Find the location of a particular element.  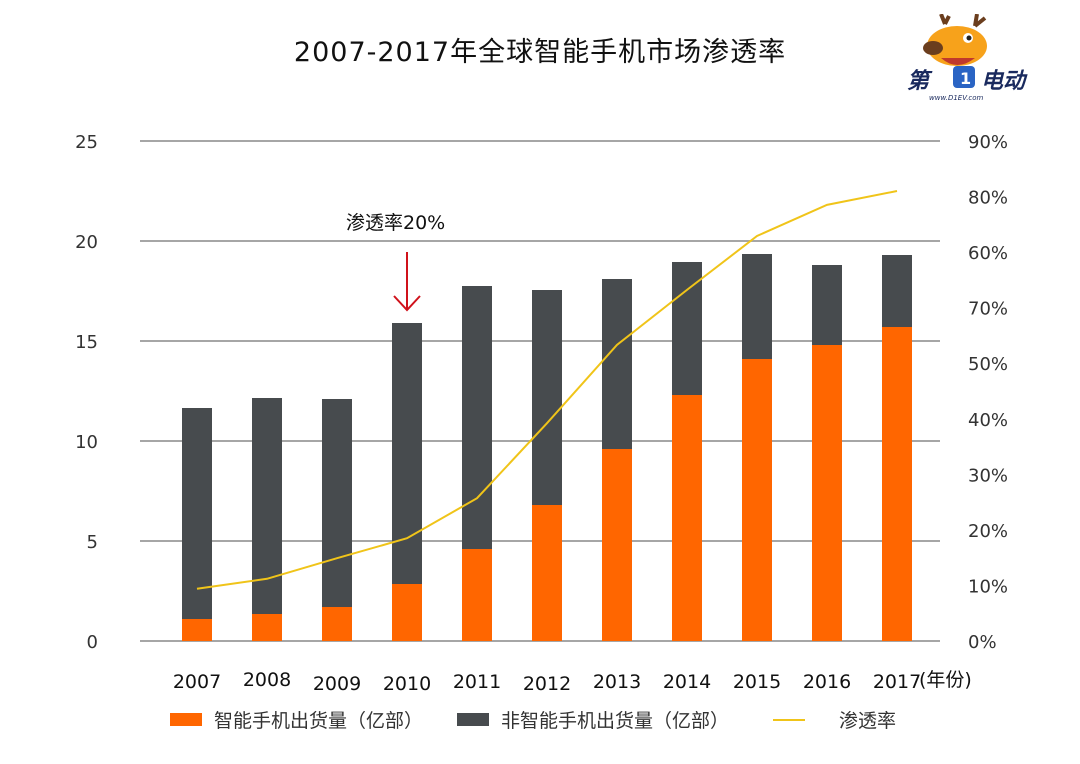

right-tick-label: 0% is located at coordinates (982, 642).